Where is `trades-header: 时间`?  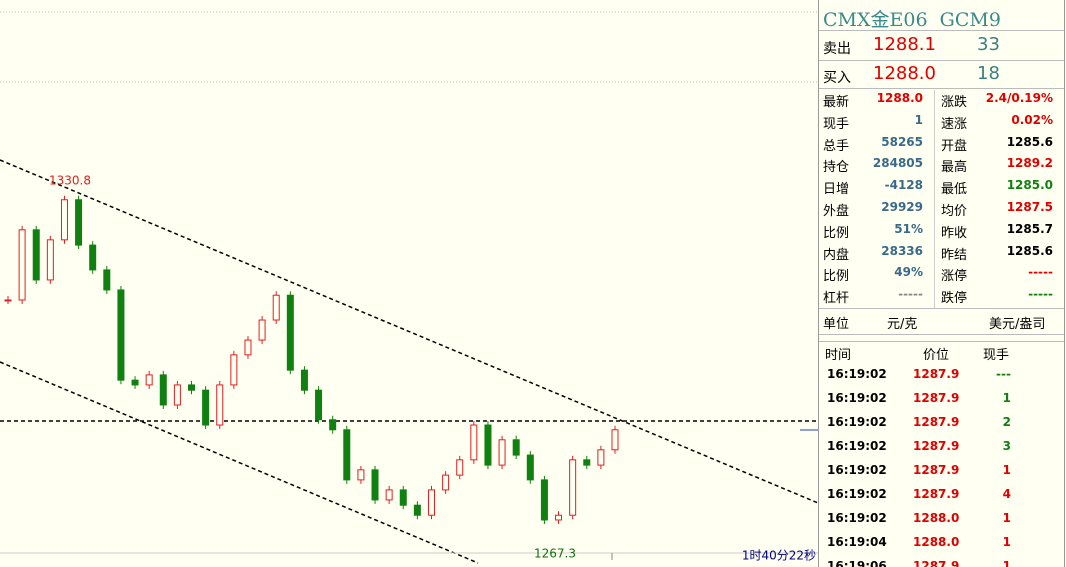
trades-header: 时间 is located at coordinates (838, 355).